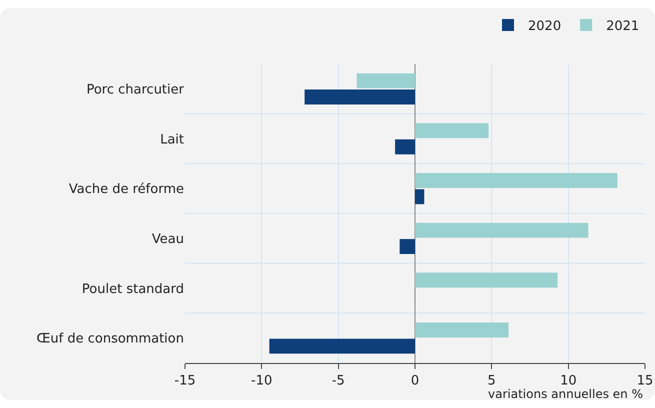  I want to click on y-tick-label: Lait, so click(172, 140).